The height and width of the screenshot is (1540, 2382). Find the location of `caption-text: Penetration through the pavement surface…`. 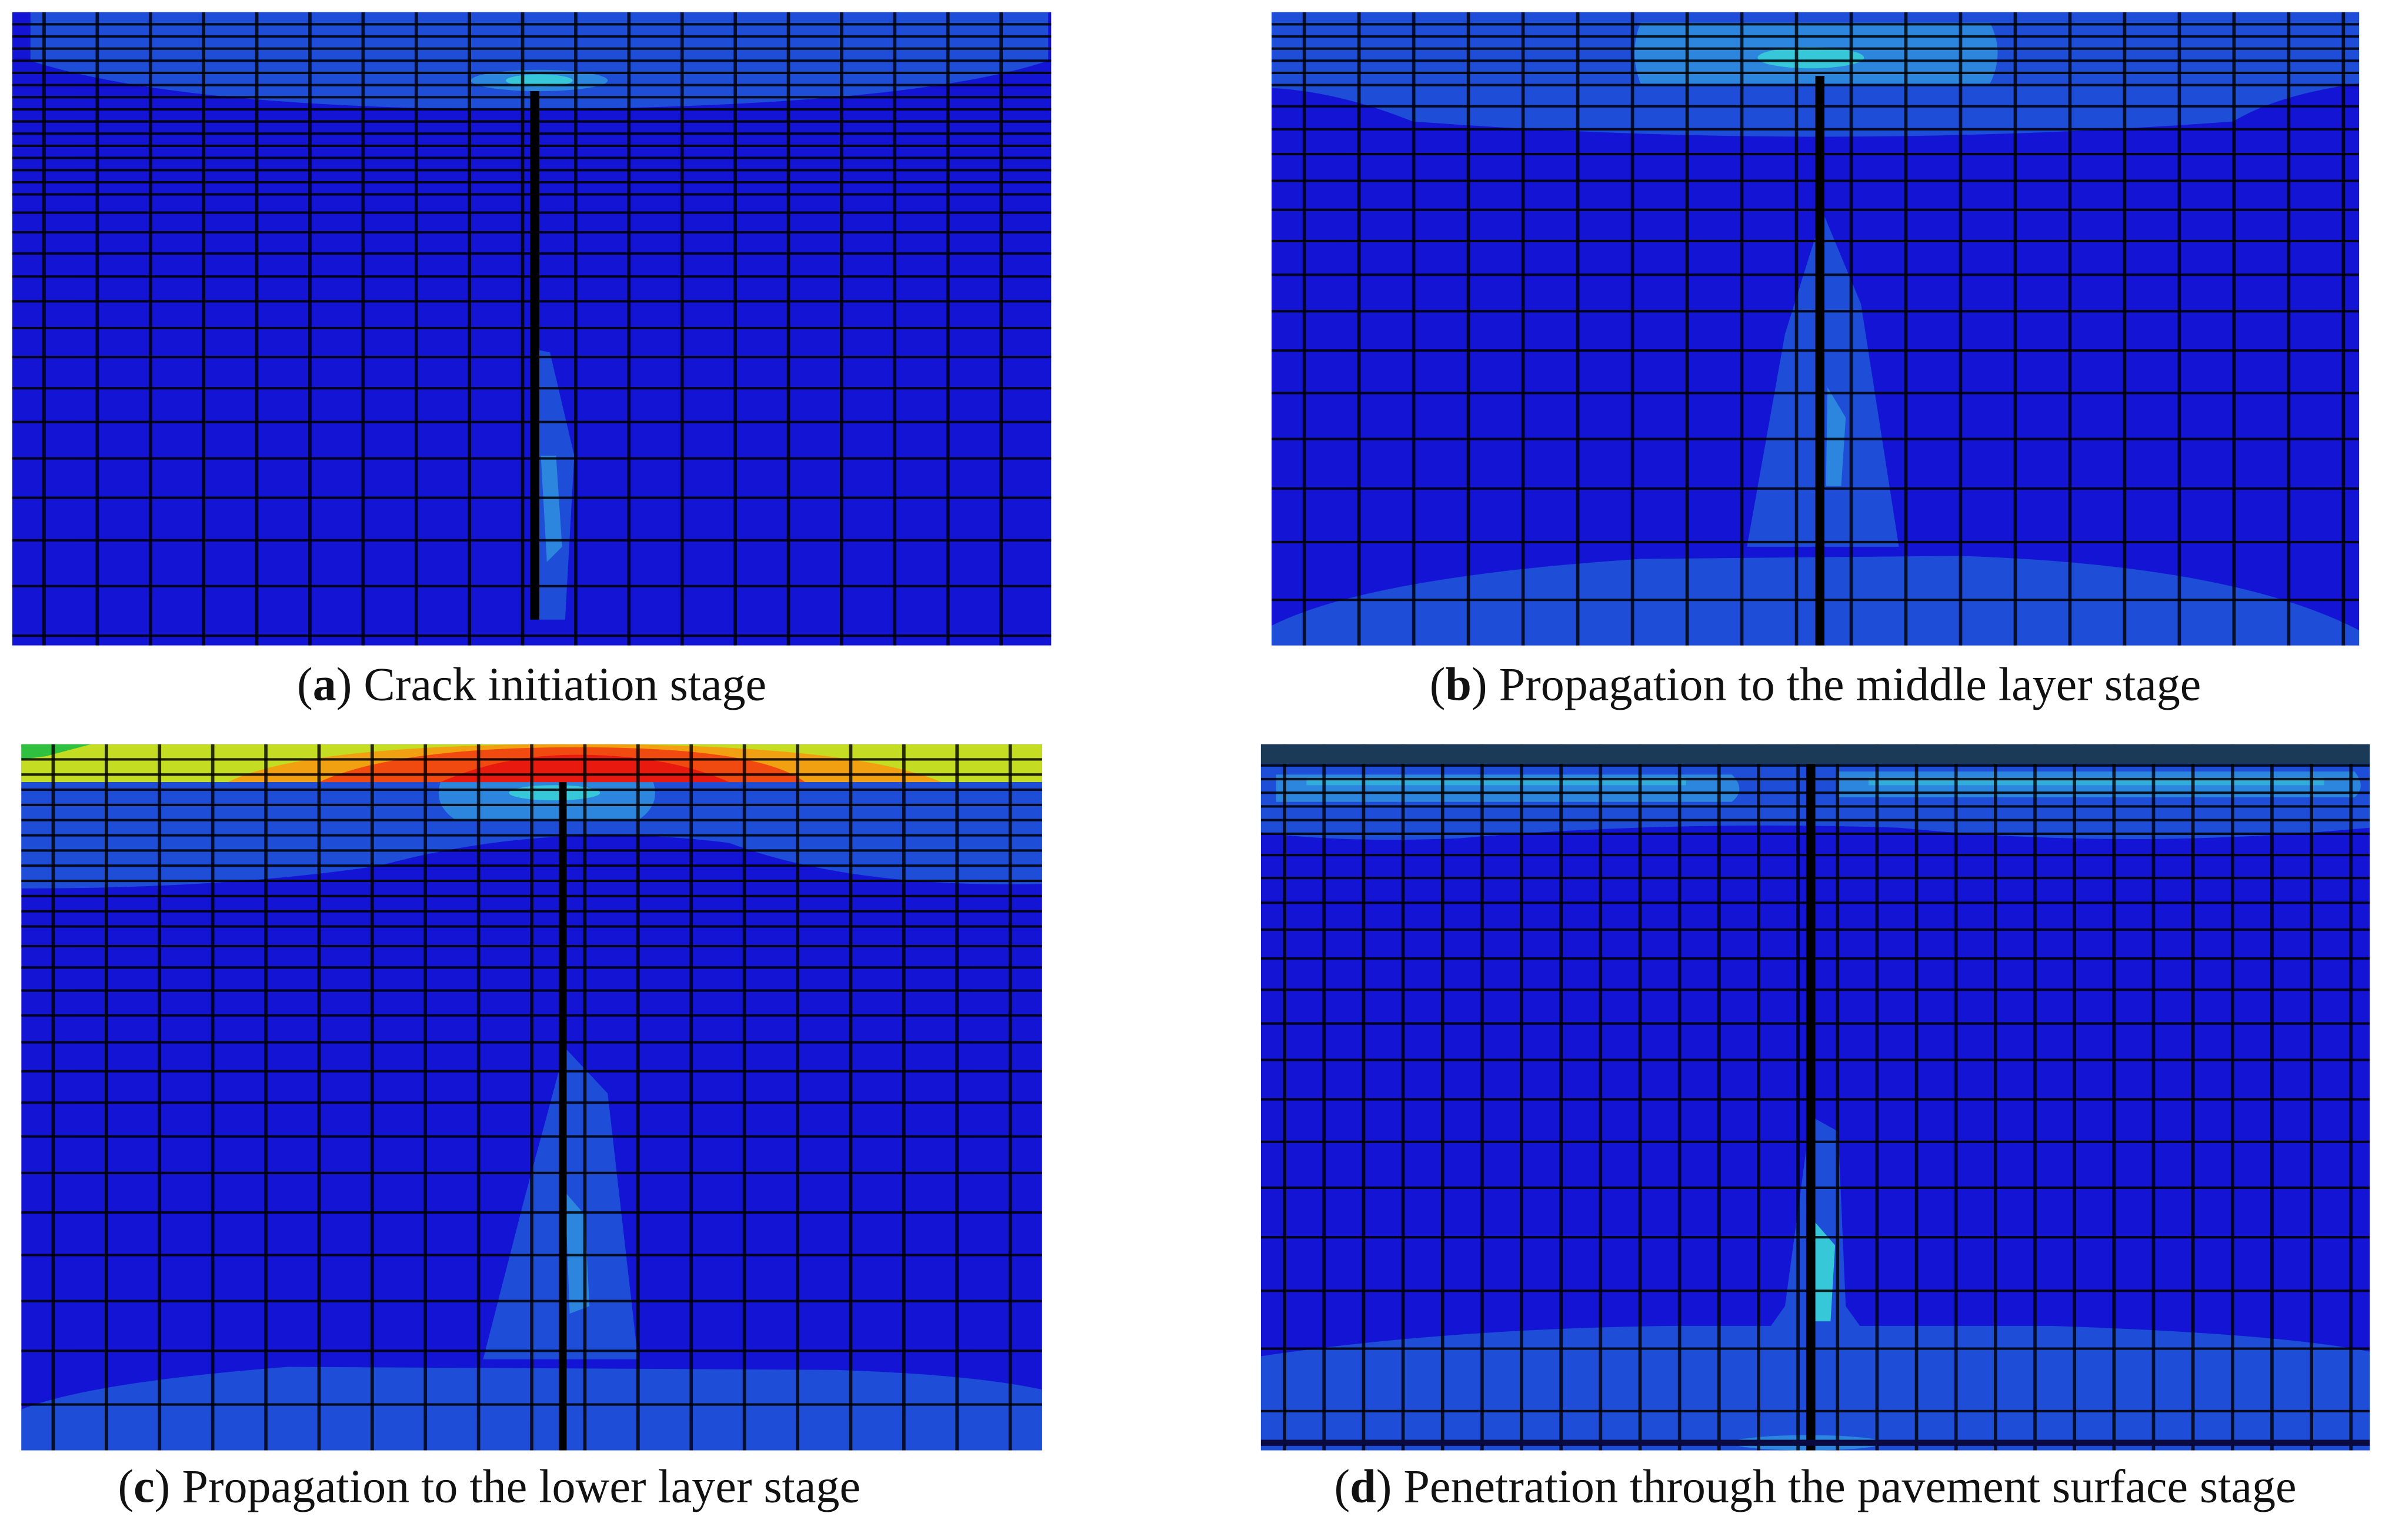

caption-text: Penetration through the pavement surface… is located at coordinates (1844, 1486).